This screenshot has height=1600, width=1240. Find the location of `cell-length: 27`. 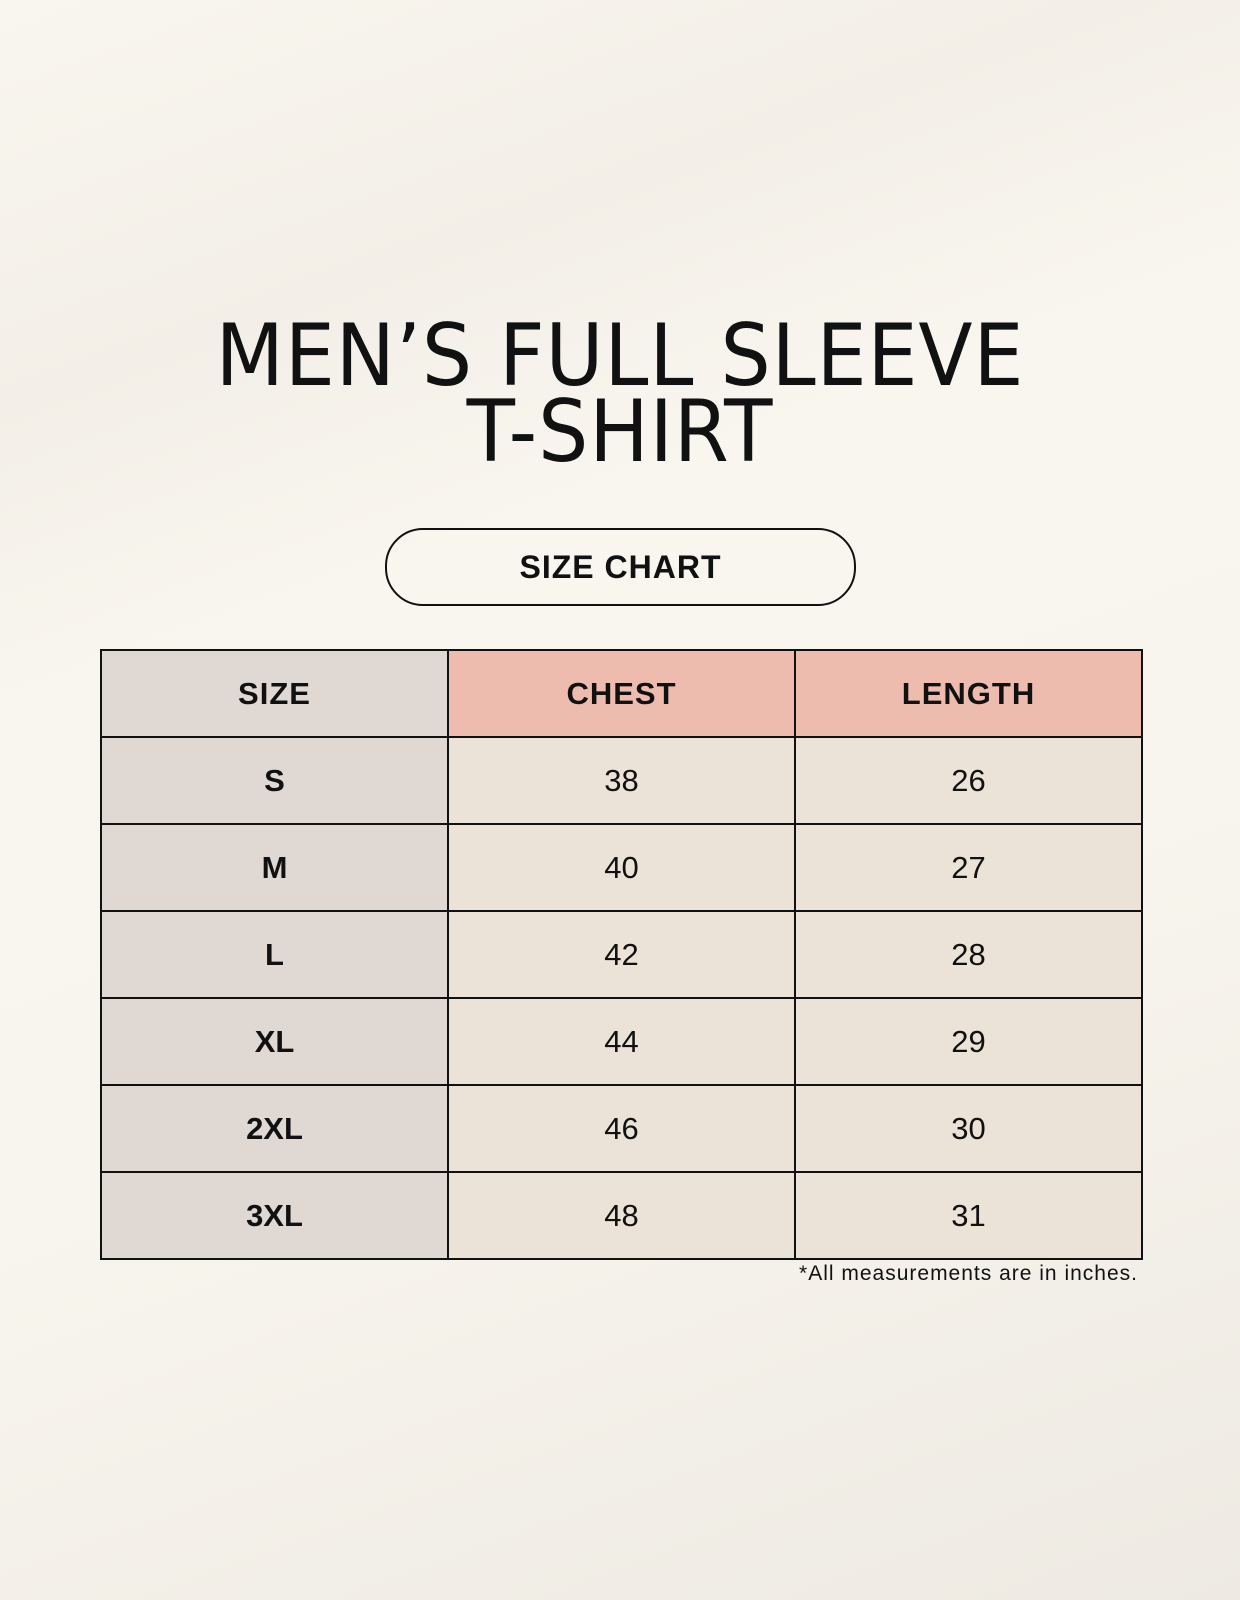

cell-length: 27 is located at coordinates (968, 867).